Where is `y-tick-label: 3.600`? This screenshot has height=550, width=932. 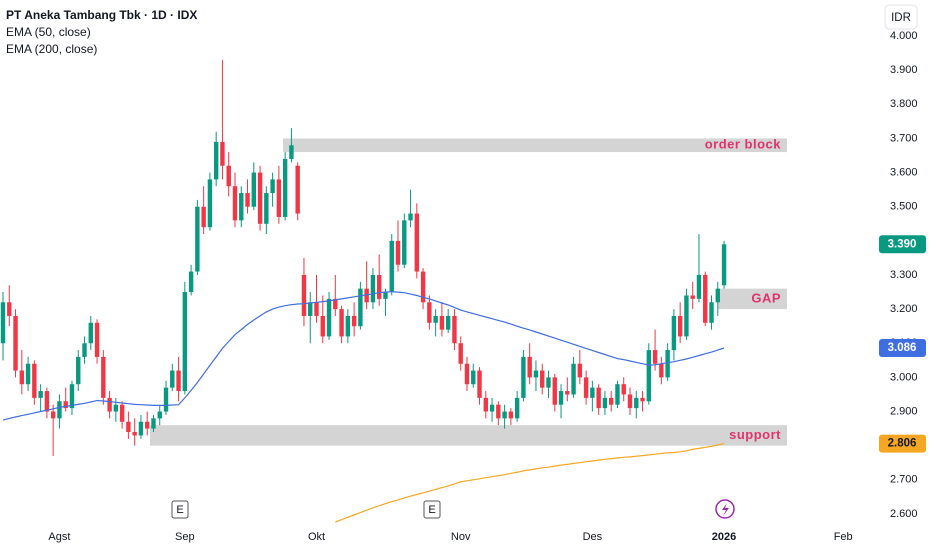 y-tick-label: 3.600 is located at coordinates (904, 172).